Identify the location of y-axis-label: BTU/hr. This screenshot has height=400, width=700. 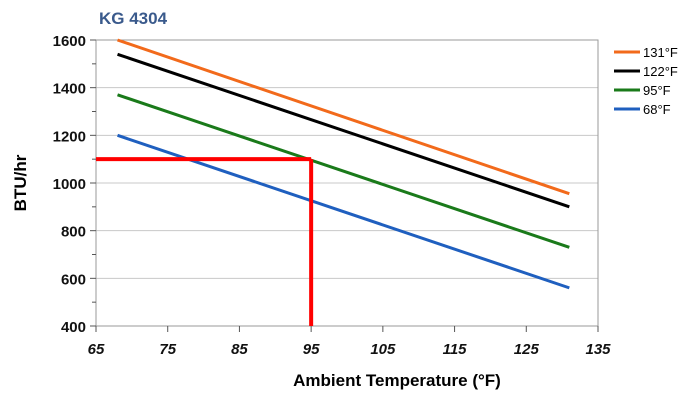
(20, 182).